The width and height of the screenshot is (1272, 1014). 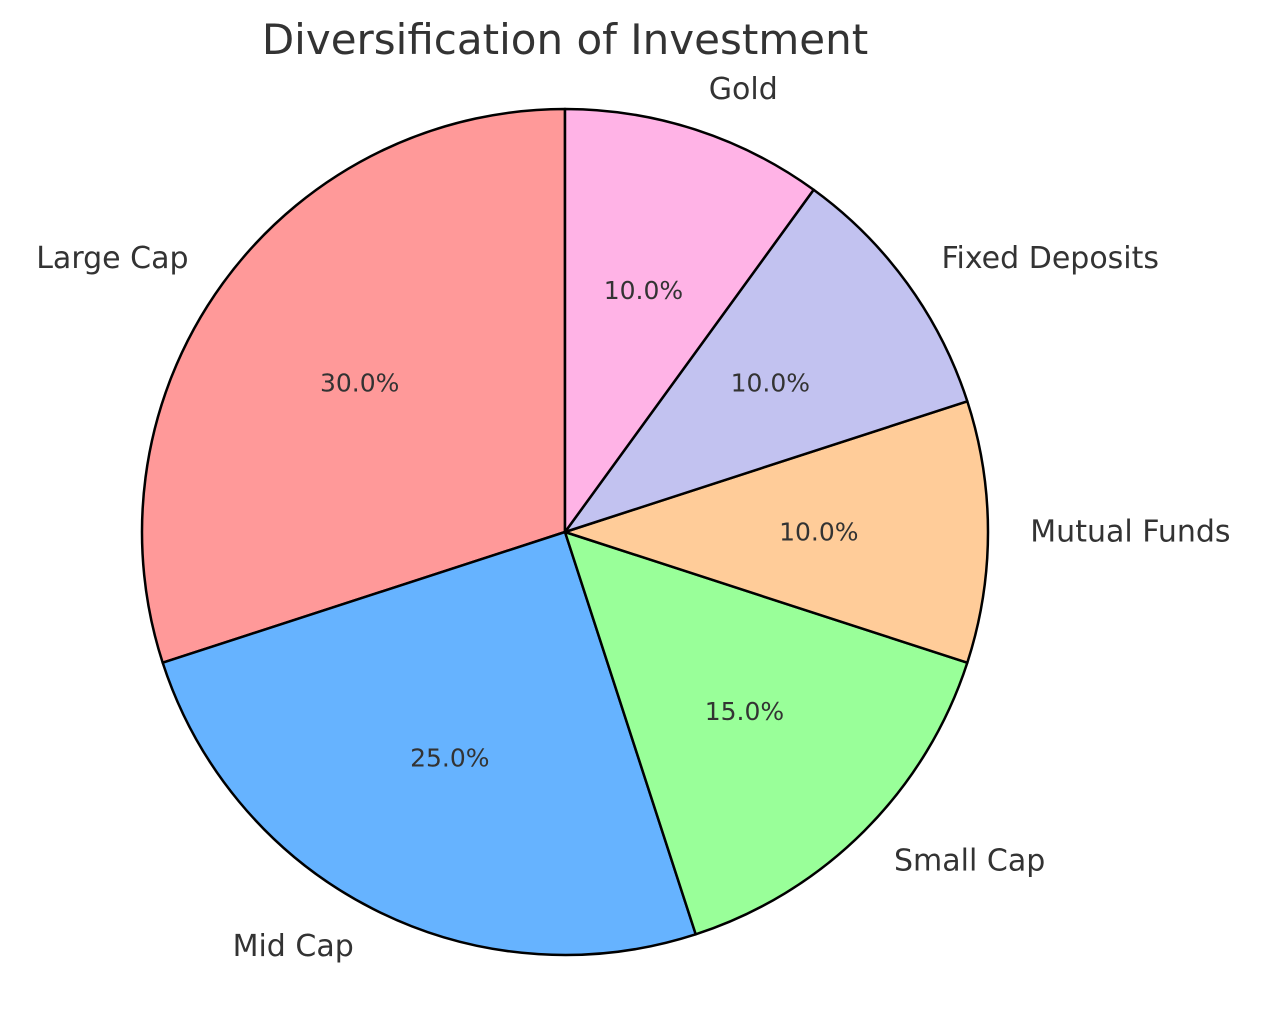 I want to click on slice-label-small-cap: Small Cap, so click(x=969, y=861).